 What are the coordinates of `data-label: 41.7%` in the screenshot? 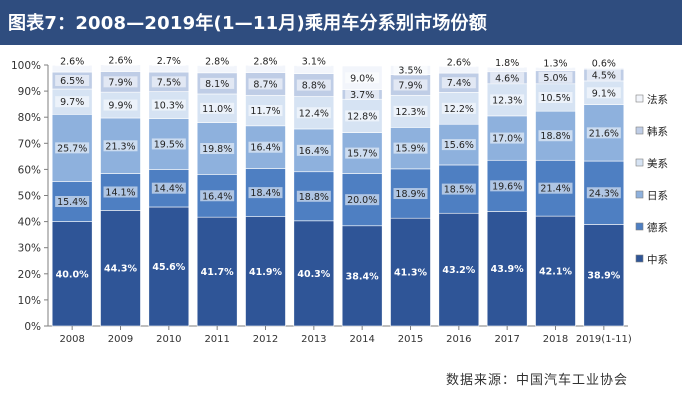 It's located at (217, 272).